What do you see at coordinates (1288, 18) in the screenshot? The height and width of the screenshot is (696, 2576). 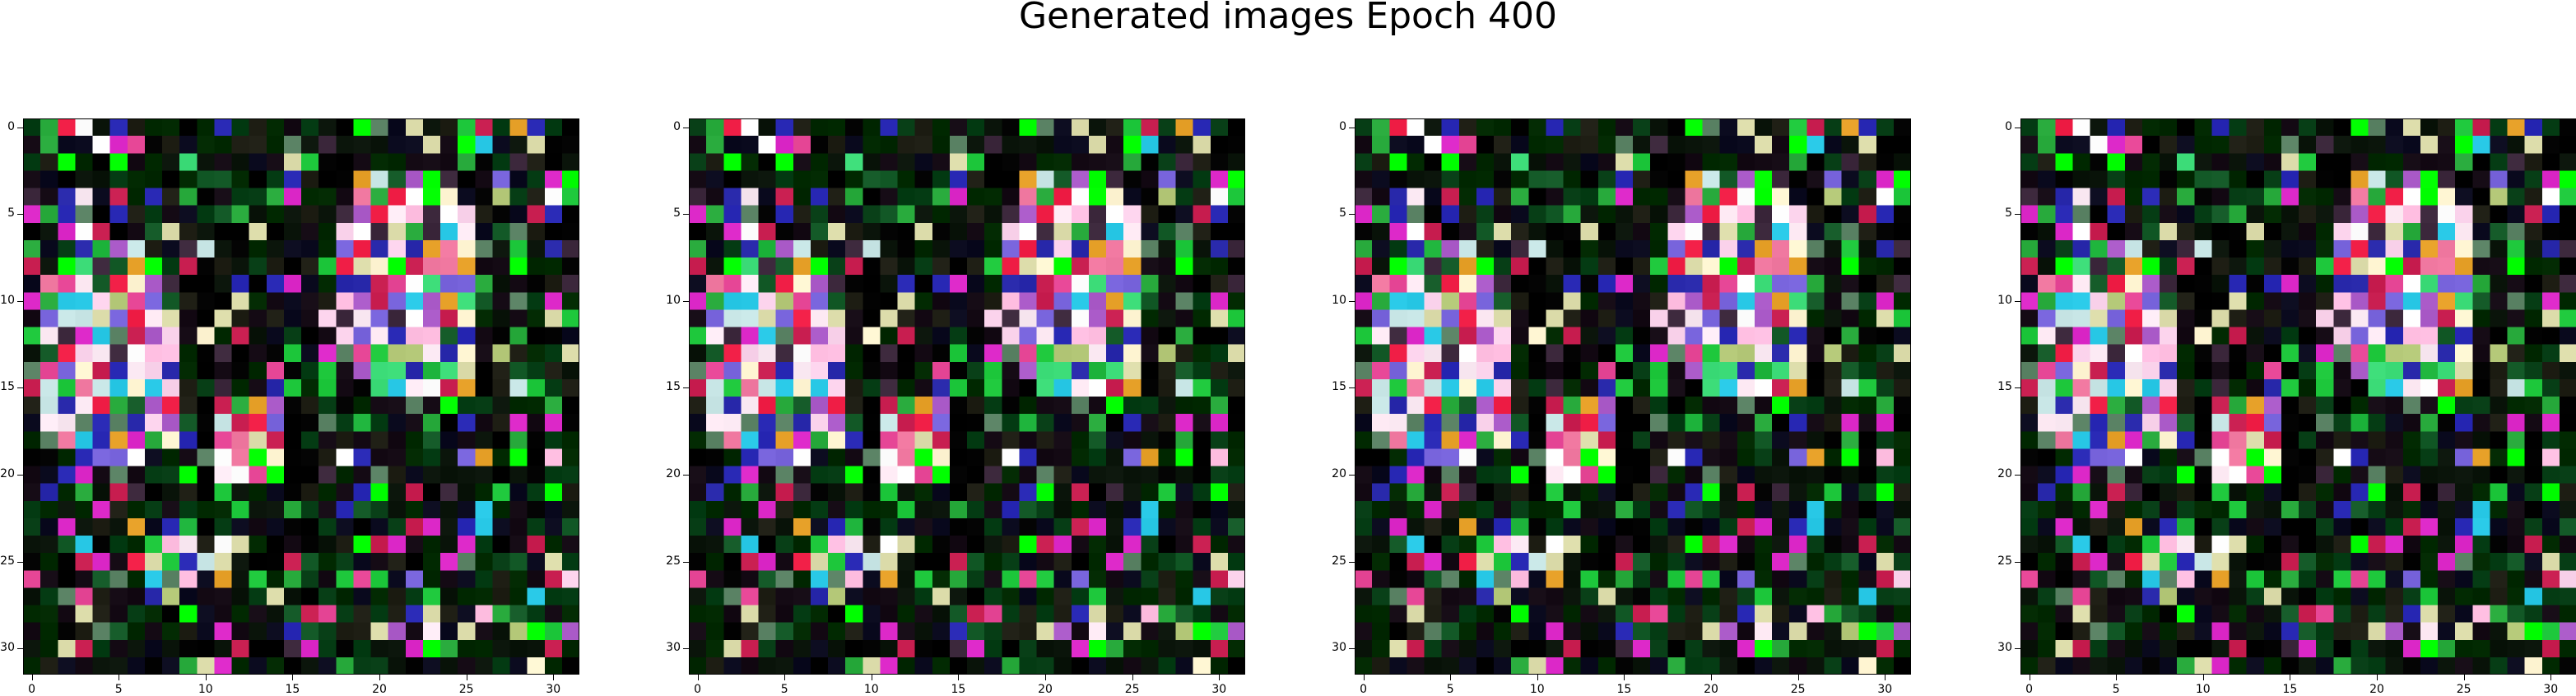 I see `figure-title: Generated images Epoch 400` at bounding box center [1288, 18].